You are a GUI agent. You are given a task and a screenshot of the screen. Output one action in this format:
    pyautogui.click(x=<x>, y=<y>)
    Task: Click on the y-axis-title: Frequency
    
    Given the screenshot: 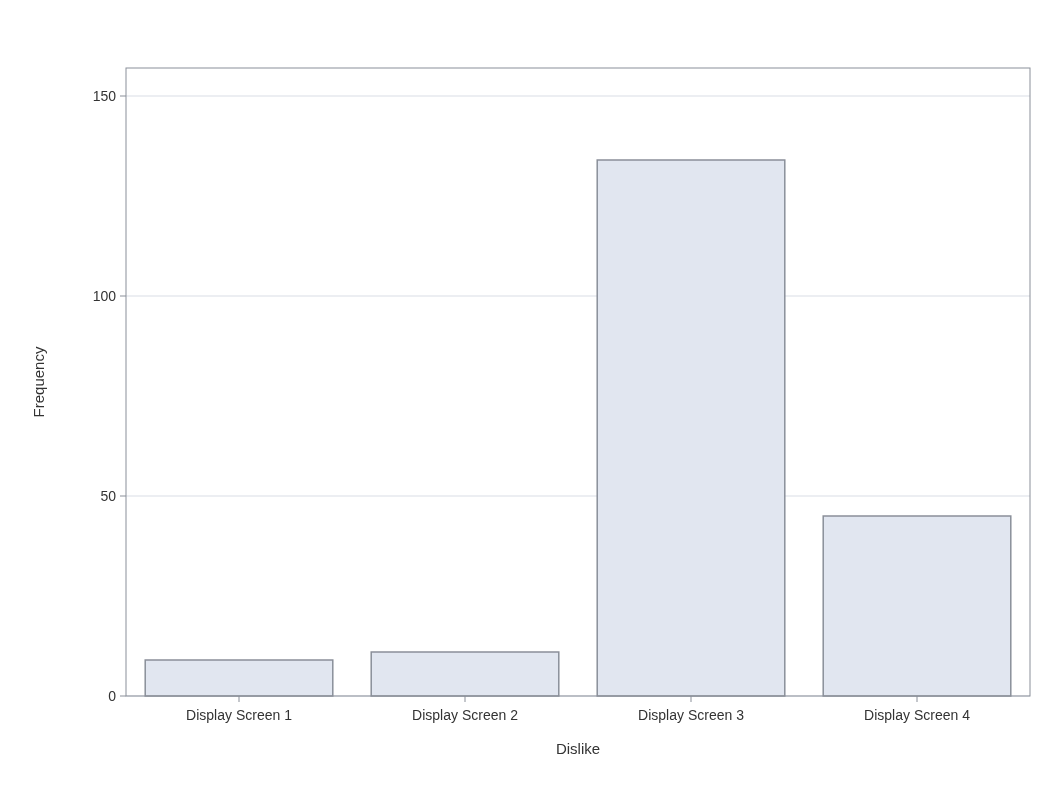 What is the action you would take?
    pyautogui.click(x=38, y=382)
    